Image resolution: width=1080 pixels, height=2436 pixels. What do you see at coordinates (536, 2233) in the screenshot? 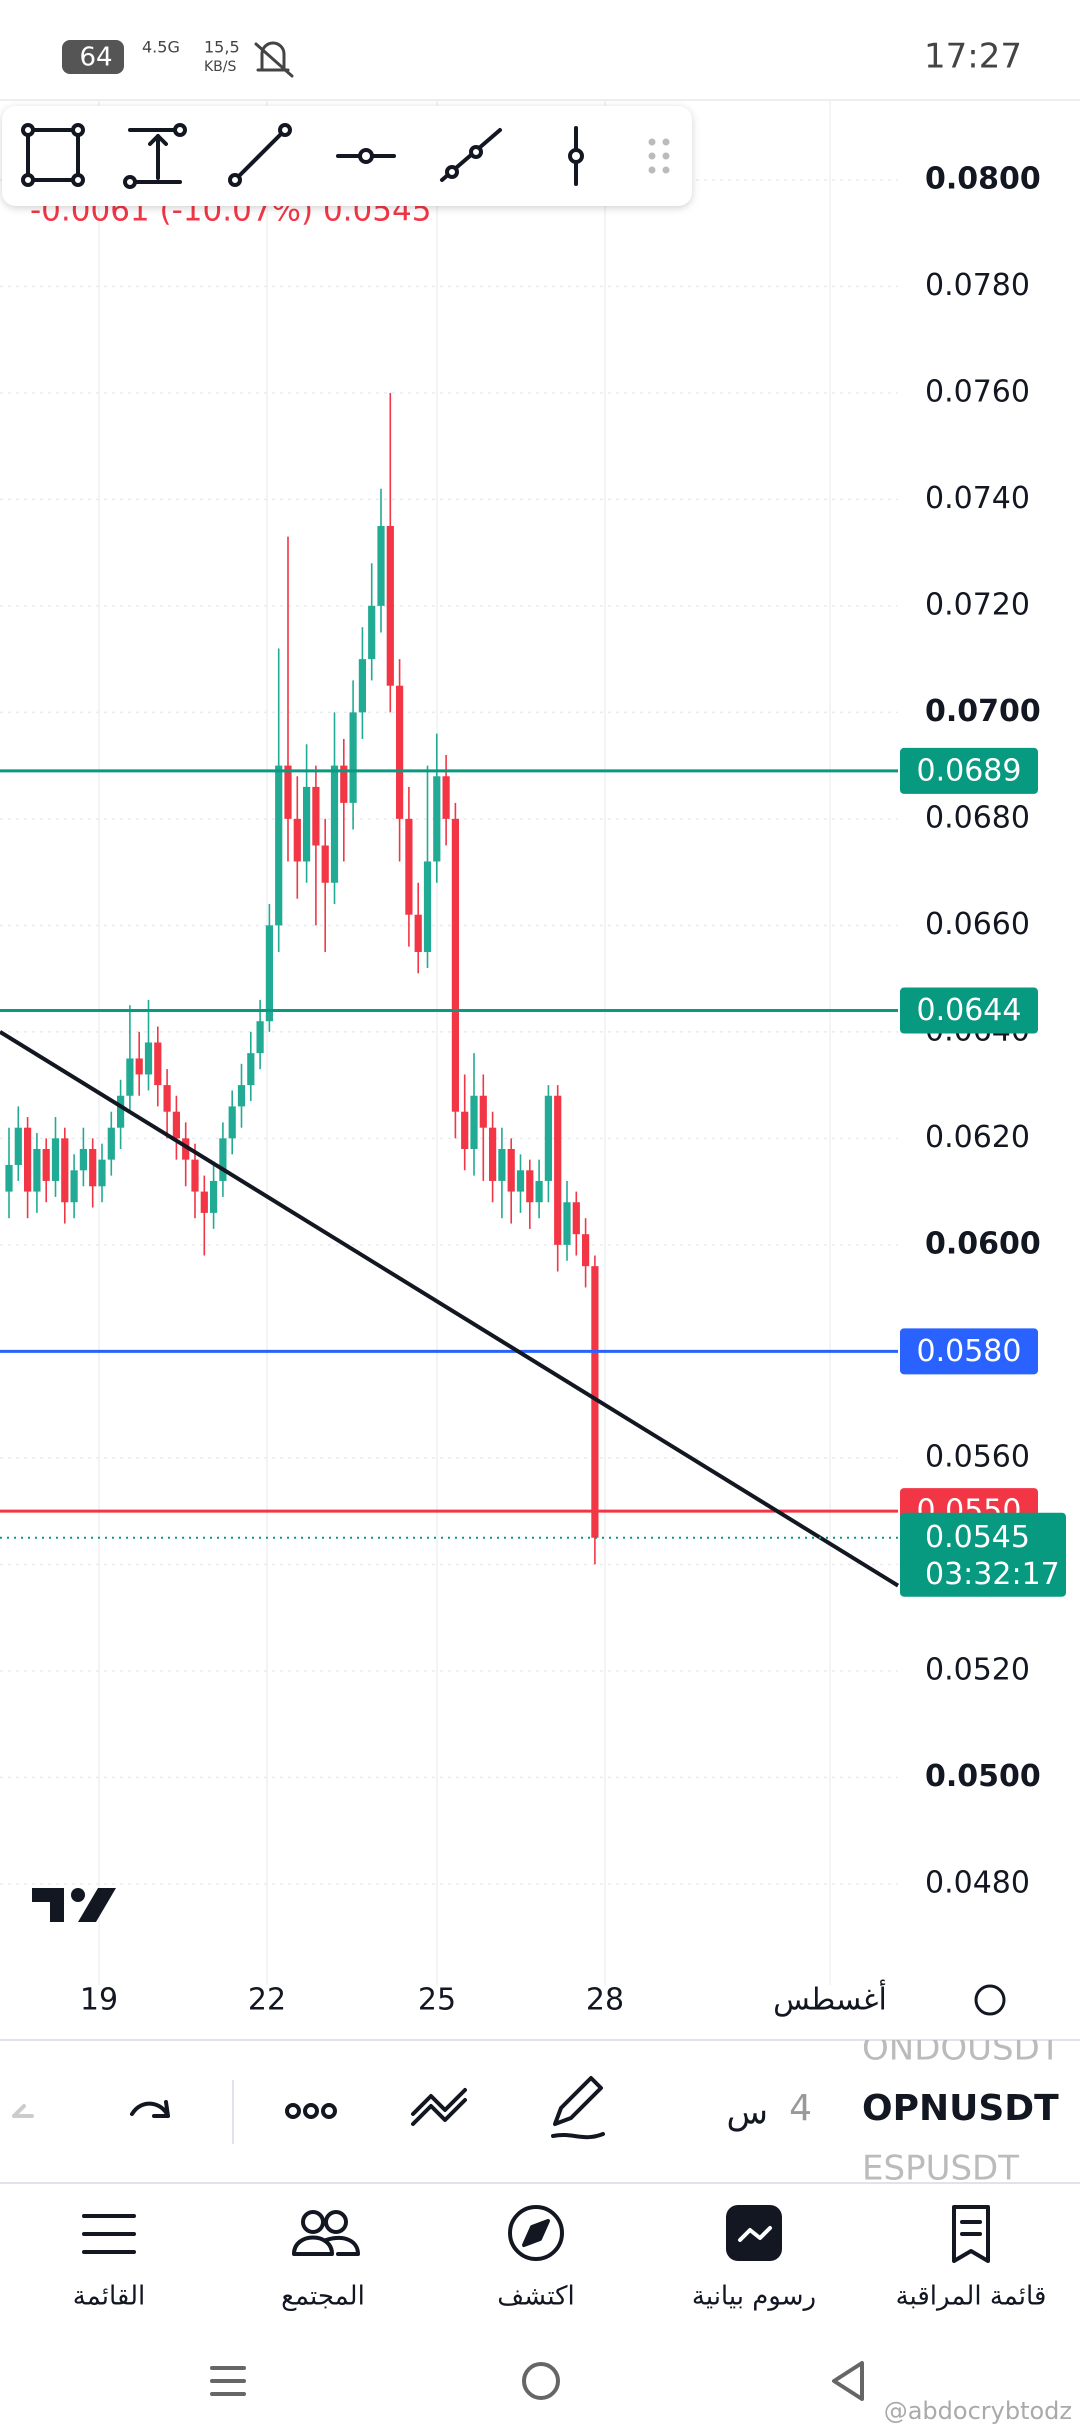
I see `explore-icon` at bounding box center [536, 2233].